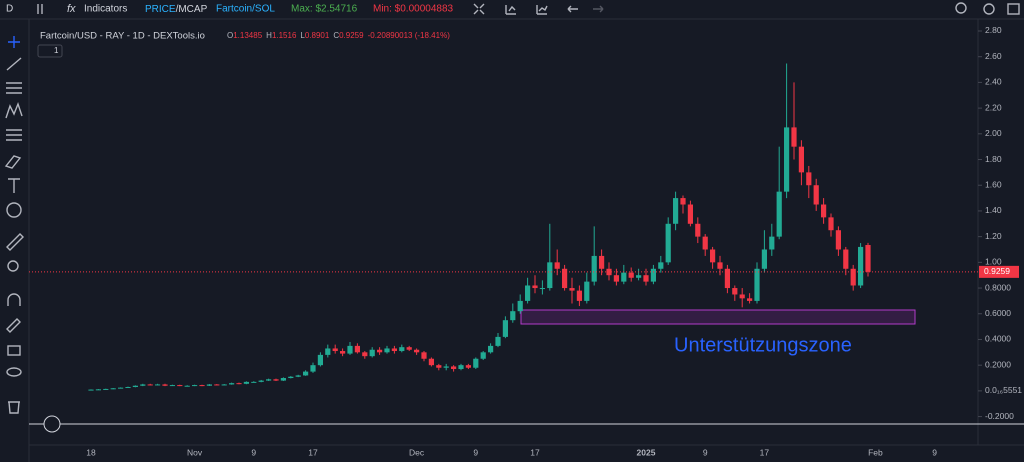  I want to click on icon-emoji, so click(14, 210).